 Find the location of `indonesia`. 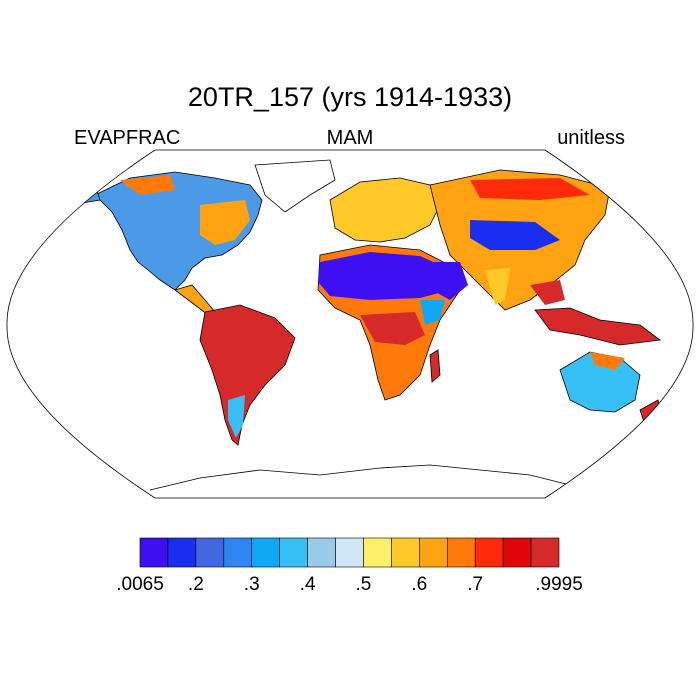

indonesia is located at coordinates (598, 326).